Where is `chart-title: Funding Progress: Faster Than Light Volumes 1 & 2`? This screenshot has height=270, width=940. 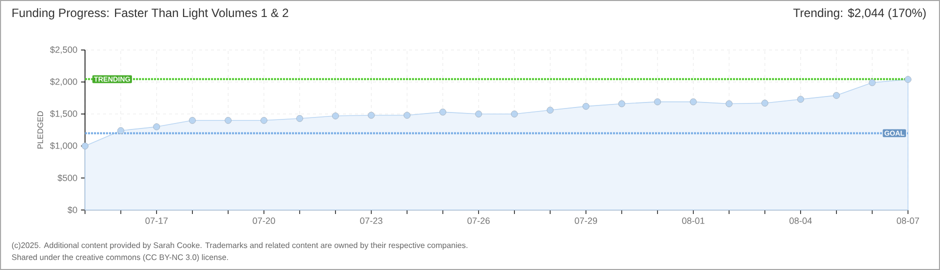 chart-title: Funding Progress: Faster Than Light Volumes 1 & 2 is located at coordinates (150, 14).